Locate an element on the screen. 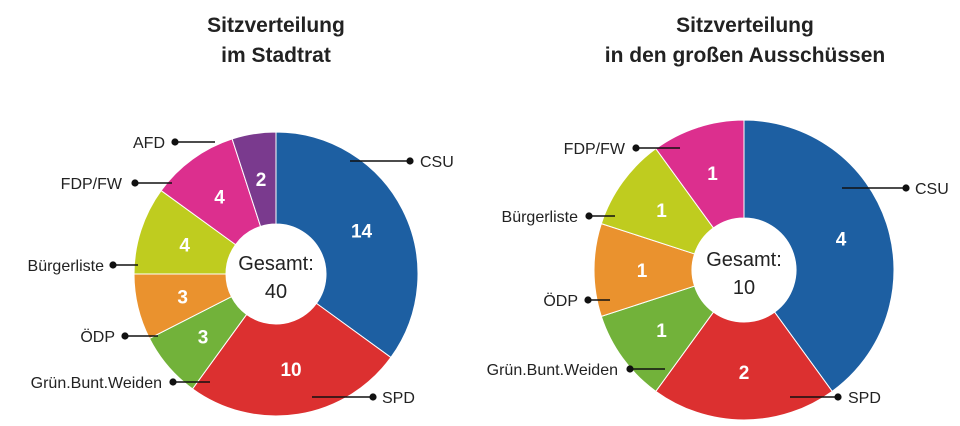 The image size is (960, 426). leader-dot-afd is located at coordinates (175, 142).